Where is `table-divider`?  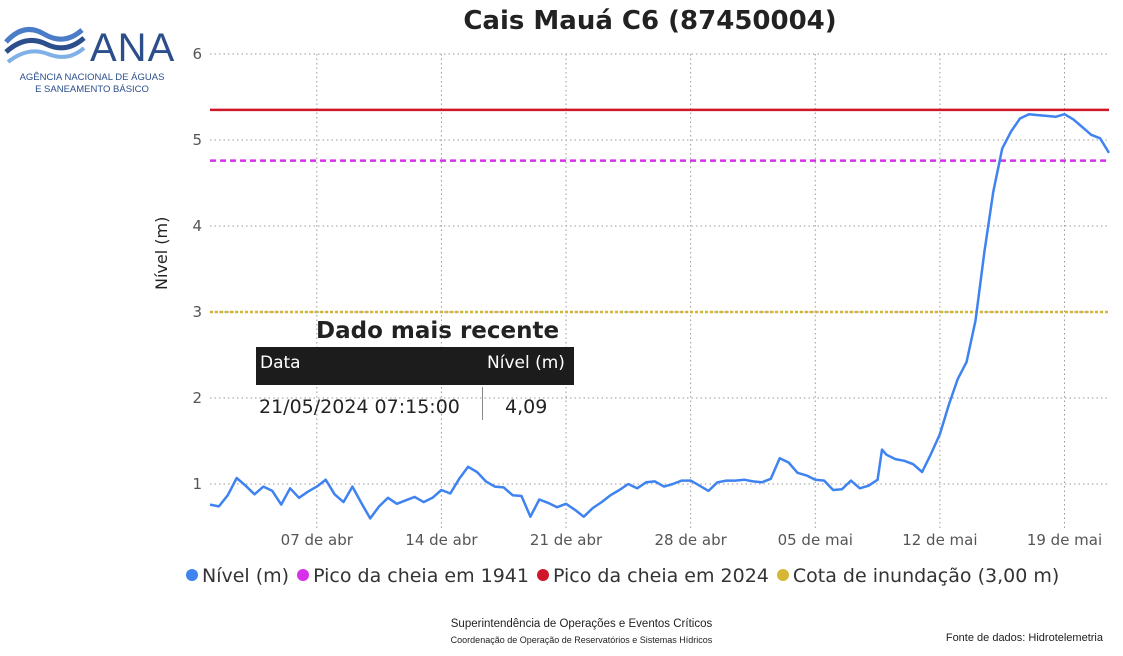
table-divider is located at coordinates (482, 403).